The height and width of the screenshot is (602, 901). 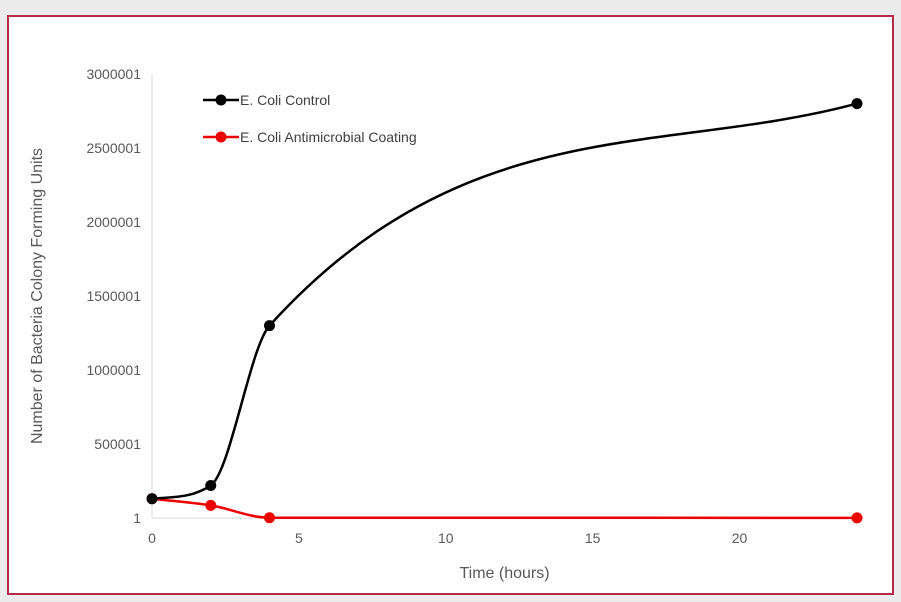 I want to click on y-tick-label: 1000001, so click(x=113, y=370).